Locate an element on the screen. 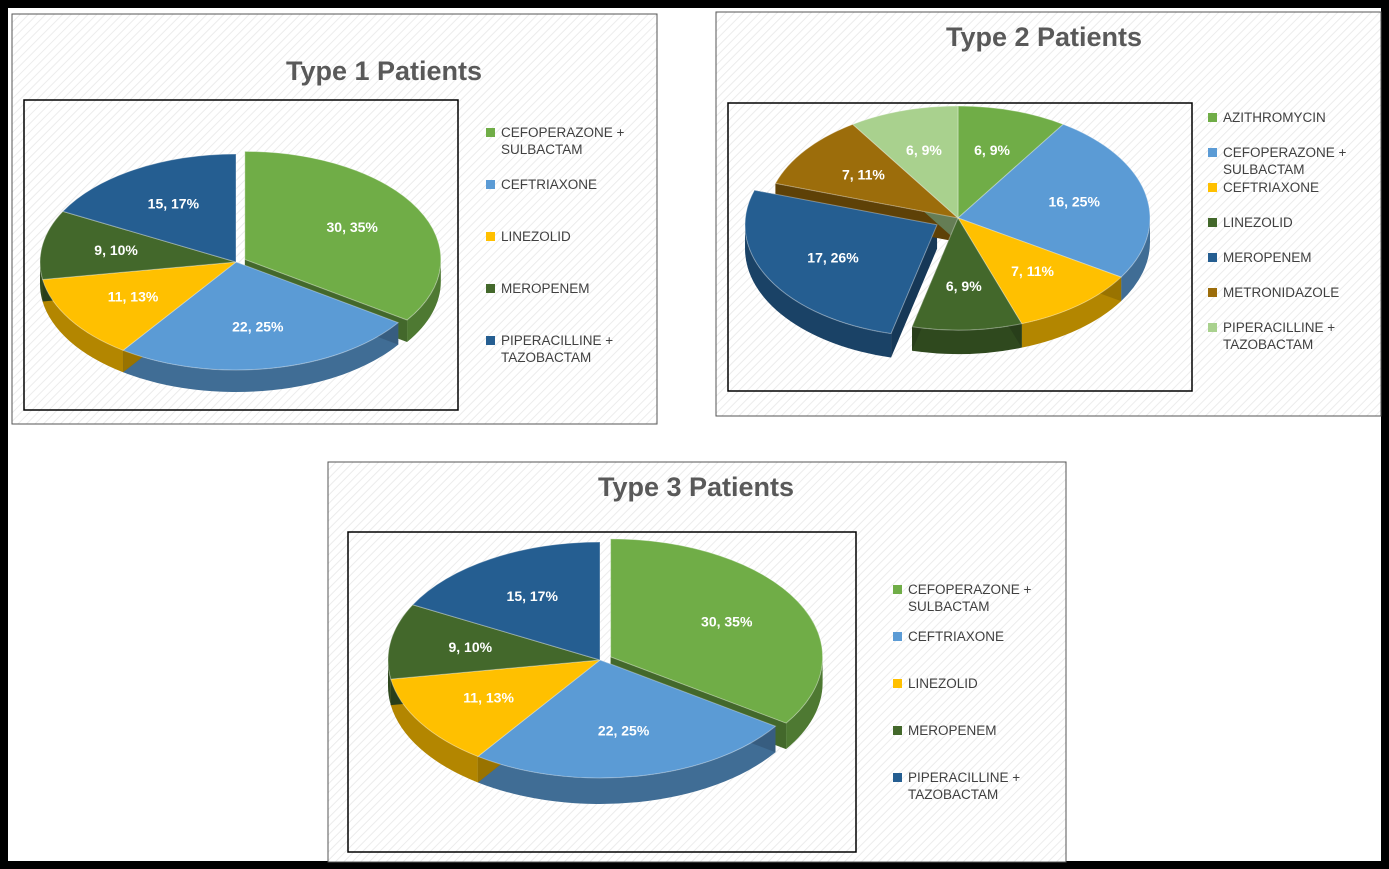  data-label: 16, 25% is located at coordinates (1075, 202).